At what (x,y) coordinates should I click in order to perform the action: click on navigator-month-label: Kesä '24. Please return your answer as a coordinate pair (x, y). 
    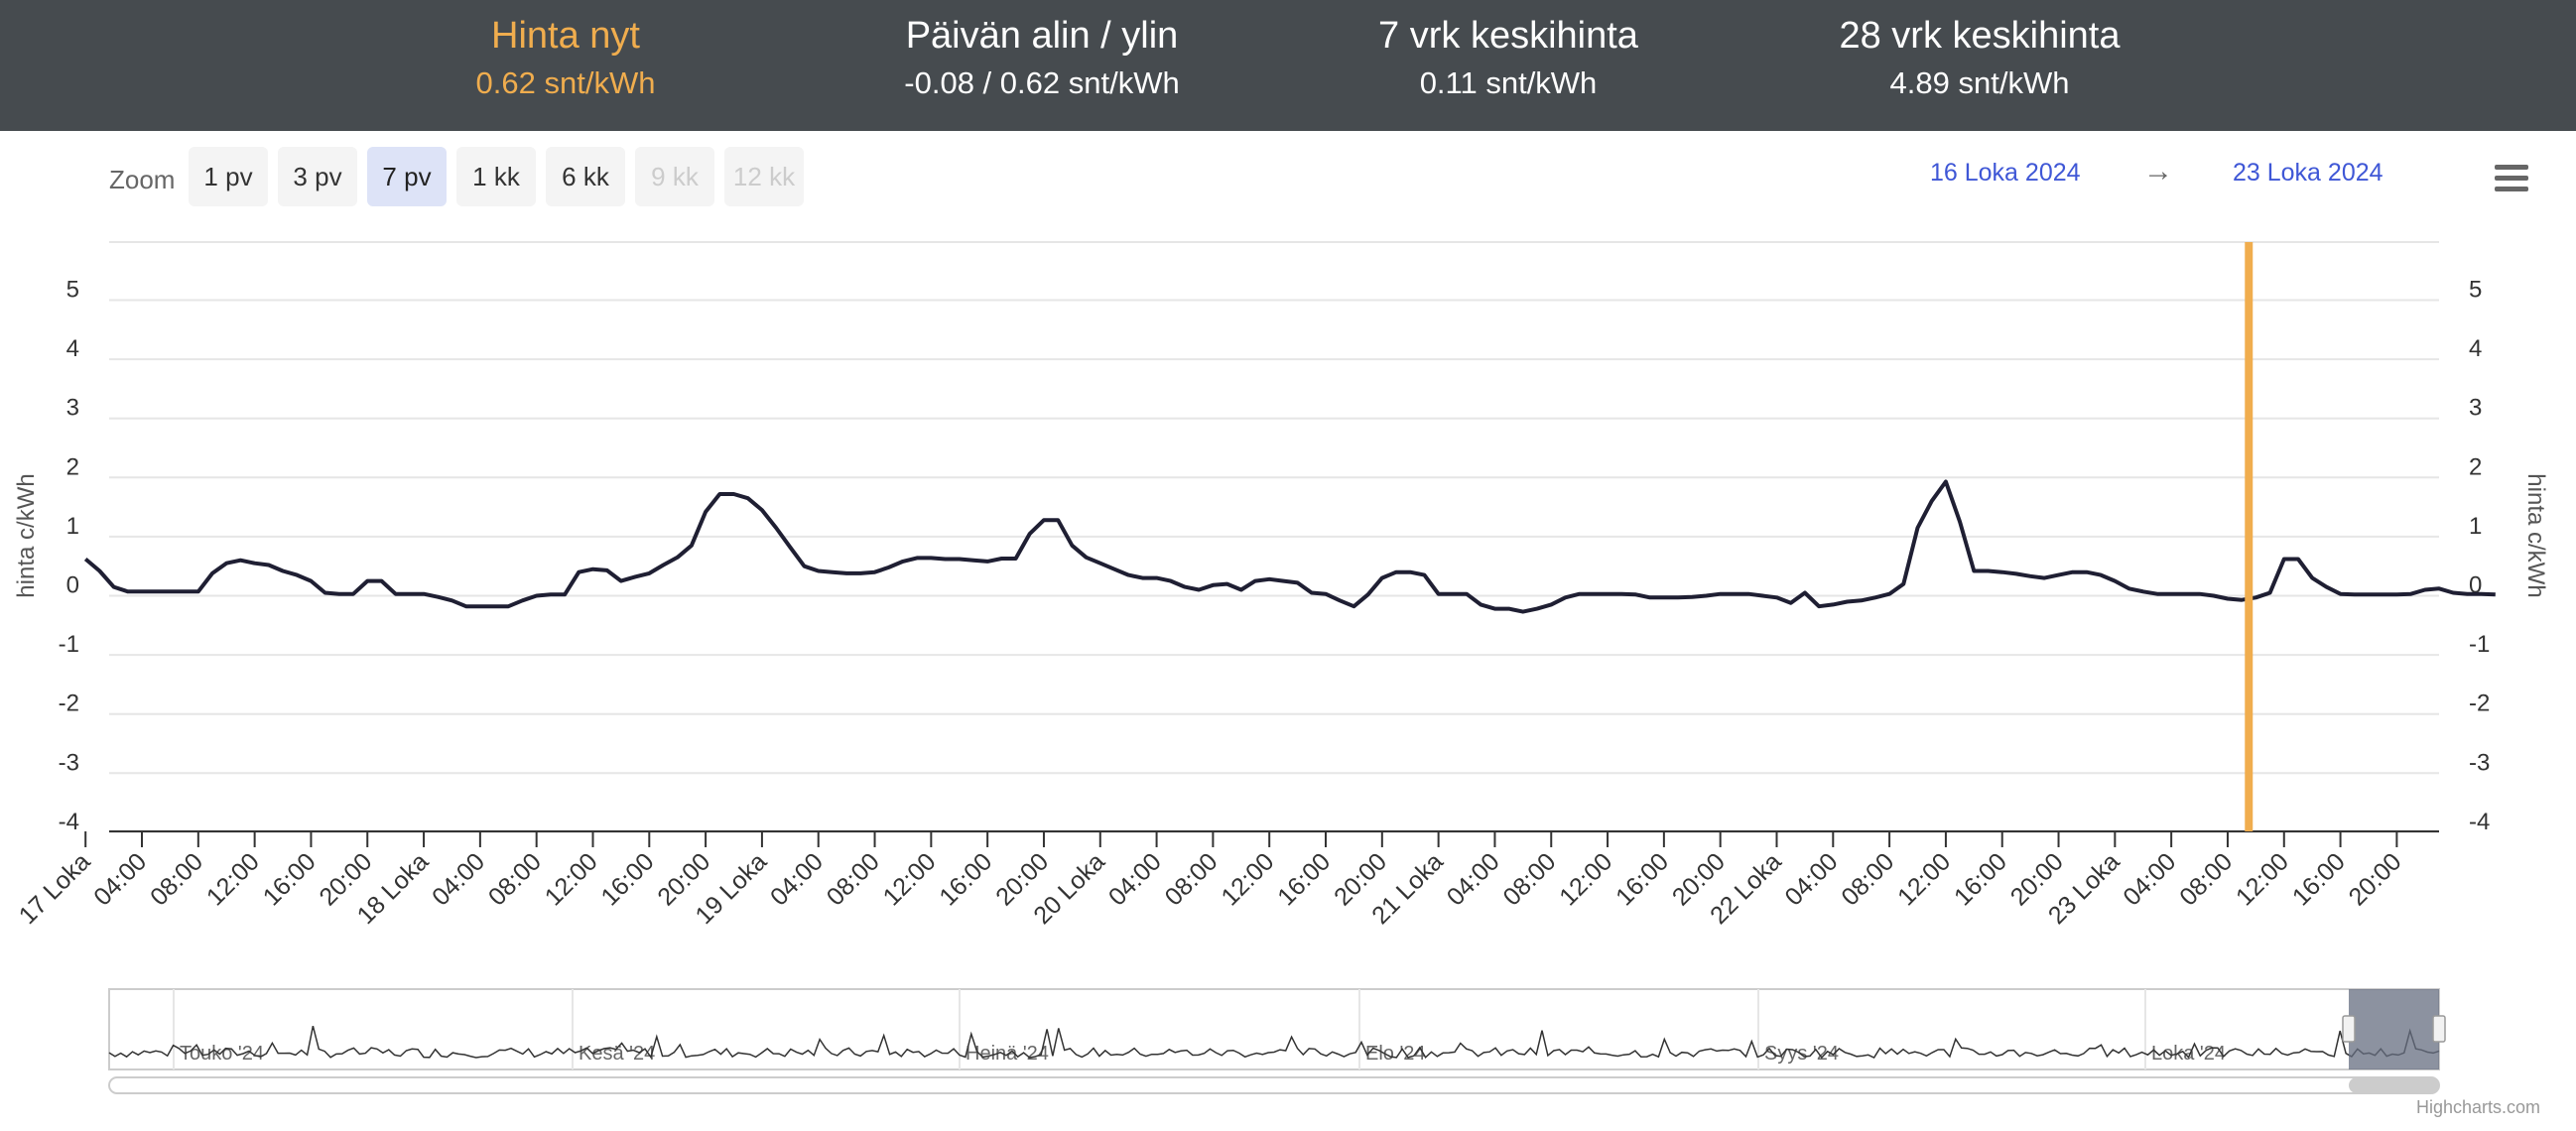
    Looking at the image, I should click on (617, 1054).